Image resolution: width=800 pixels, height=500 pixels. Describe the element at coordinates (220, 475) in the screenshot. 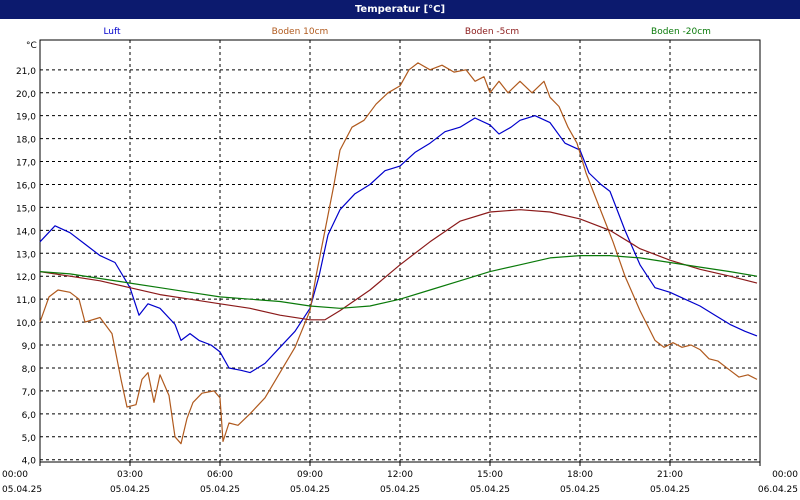

I see `x-tick-time: 06:00` at that location.